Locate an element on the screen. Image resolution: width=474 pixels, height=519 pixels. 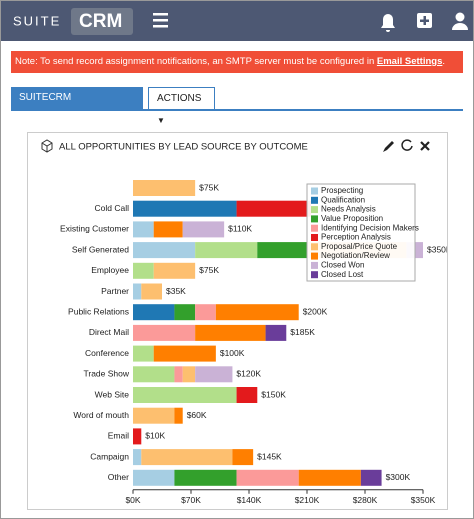
x-tick-label: $70K is located at coordinates (191, 500).